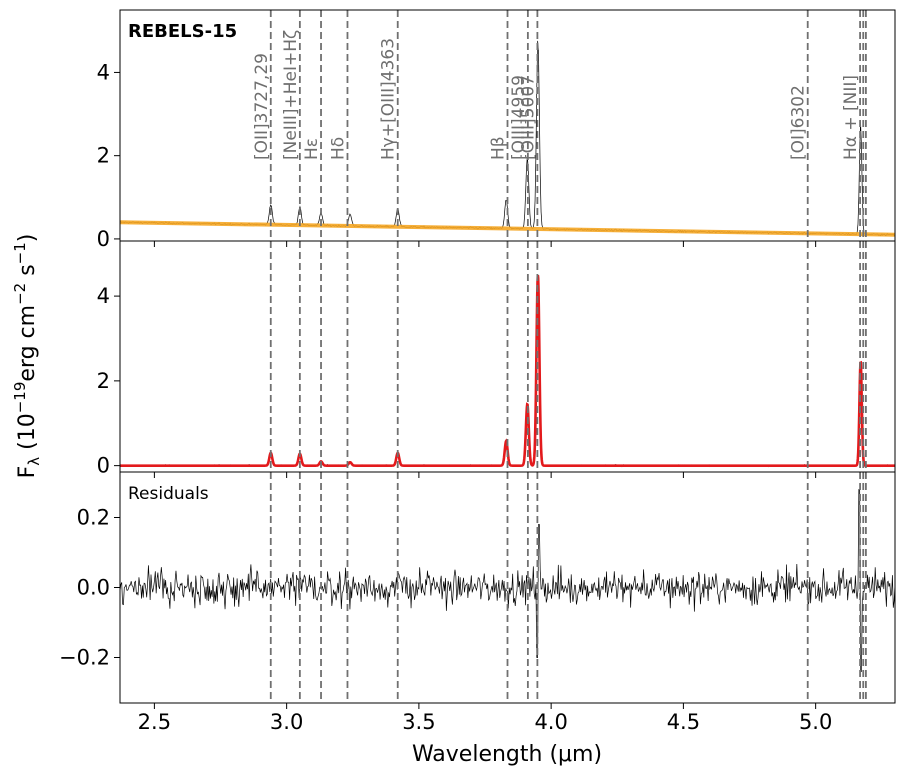  I want to click on x-tick-label: 3.5, so click(418, 722).